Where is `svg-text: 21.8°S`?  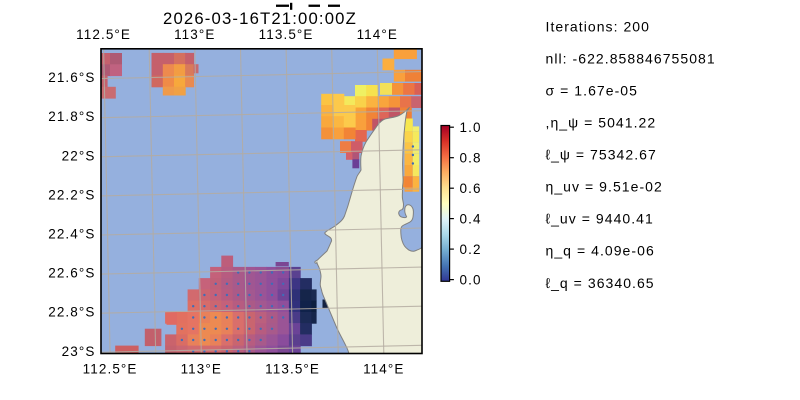 svg-text: 21.8°S is located at coordinates (71, 116).